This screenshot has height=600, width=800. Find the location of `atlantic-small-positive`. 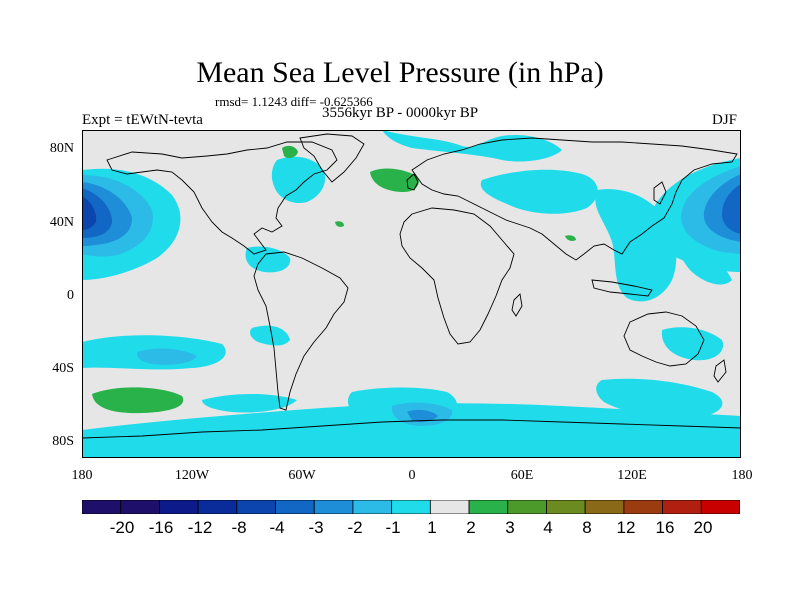

atlantic-small-positive is located at coordinates (339, 224).